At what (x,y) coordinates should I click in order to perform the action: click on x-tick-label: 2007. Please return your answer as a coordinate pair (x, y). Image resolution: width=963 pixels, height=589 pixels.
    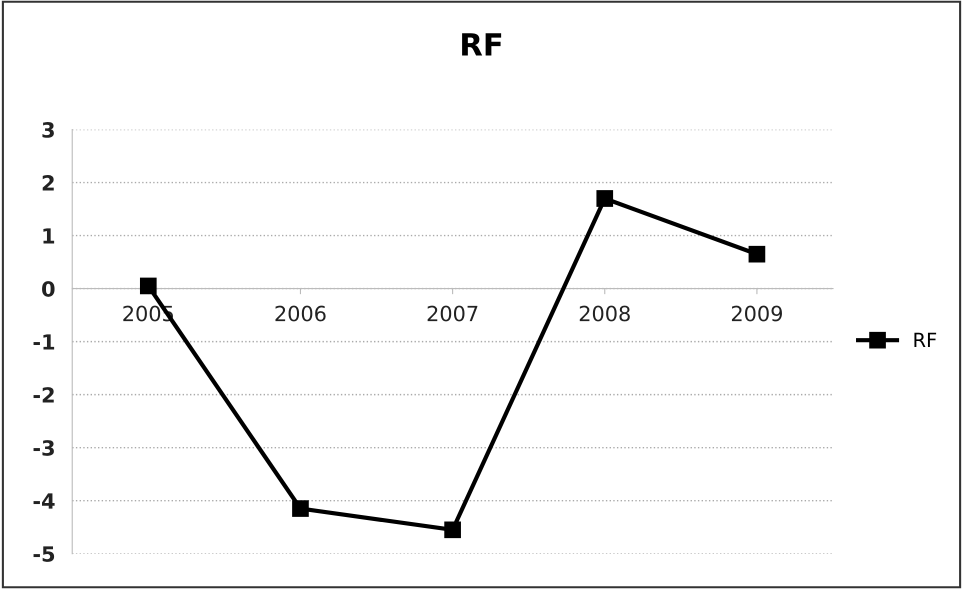
    Looking at the image, I should click on (453, 314).